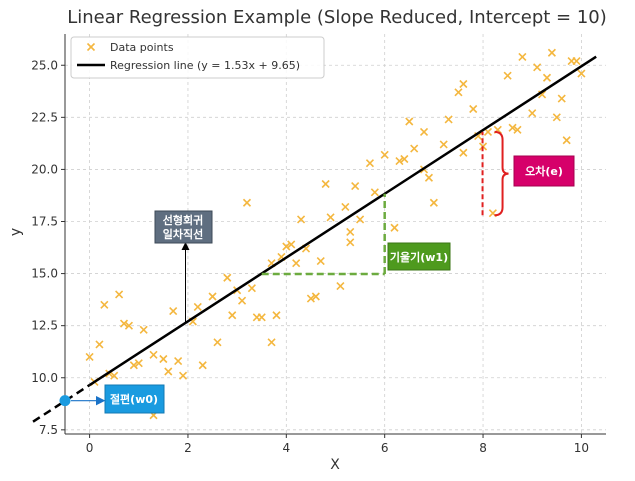 Image resolution: width=635 pixels, height=481 pixels. Describe the element at coordinates (183, 220) in the screenshot. I see `line-label-text-1: 선형회귀` at that location.